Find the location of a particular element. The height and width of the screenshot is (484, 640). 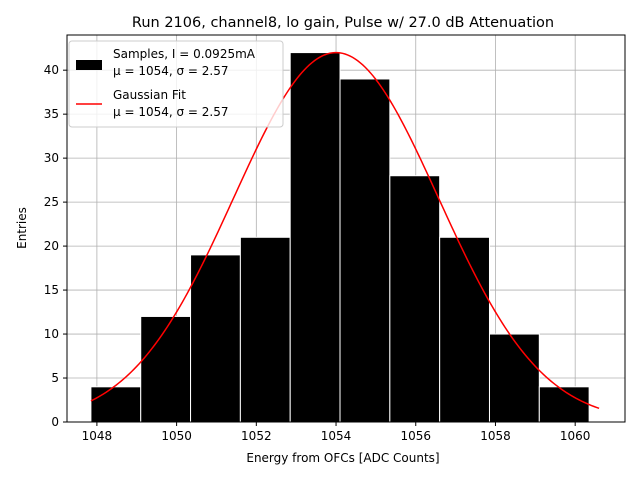

legend-swatch-samples is located at coordinates (89, 65).